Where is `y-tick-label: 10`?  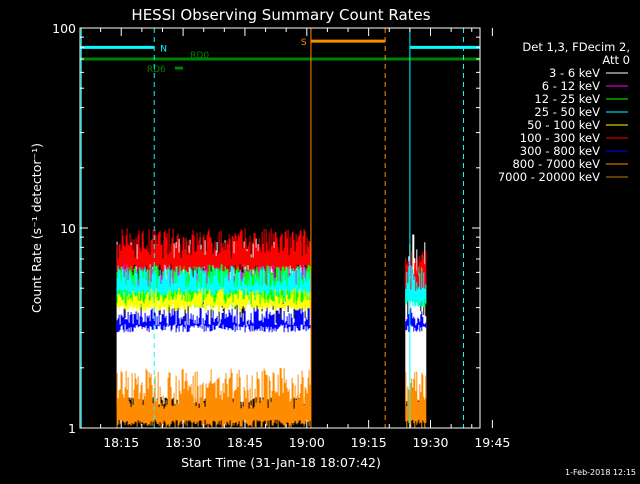 y-tick-label: 10 is located at coordinates (68, 228).